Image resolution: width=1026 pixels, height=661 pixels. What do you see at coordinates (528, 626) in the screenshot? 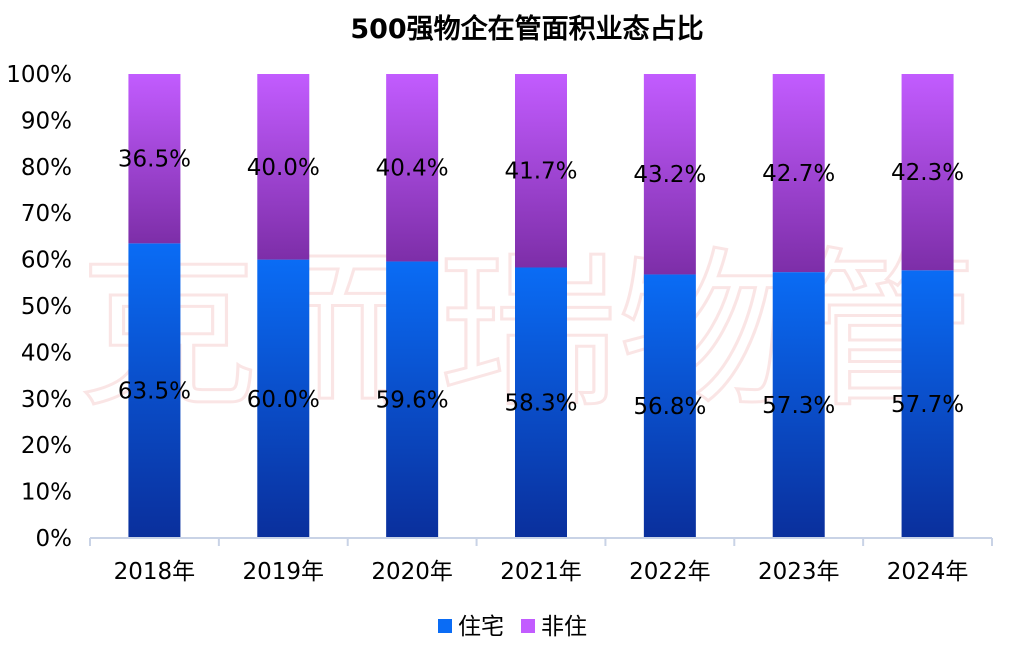
I see `legend-swatch-非住` at bounding box center [528, 626].